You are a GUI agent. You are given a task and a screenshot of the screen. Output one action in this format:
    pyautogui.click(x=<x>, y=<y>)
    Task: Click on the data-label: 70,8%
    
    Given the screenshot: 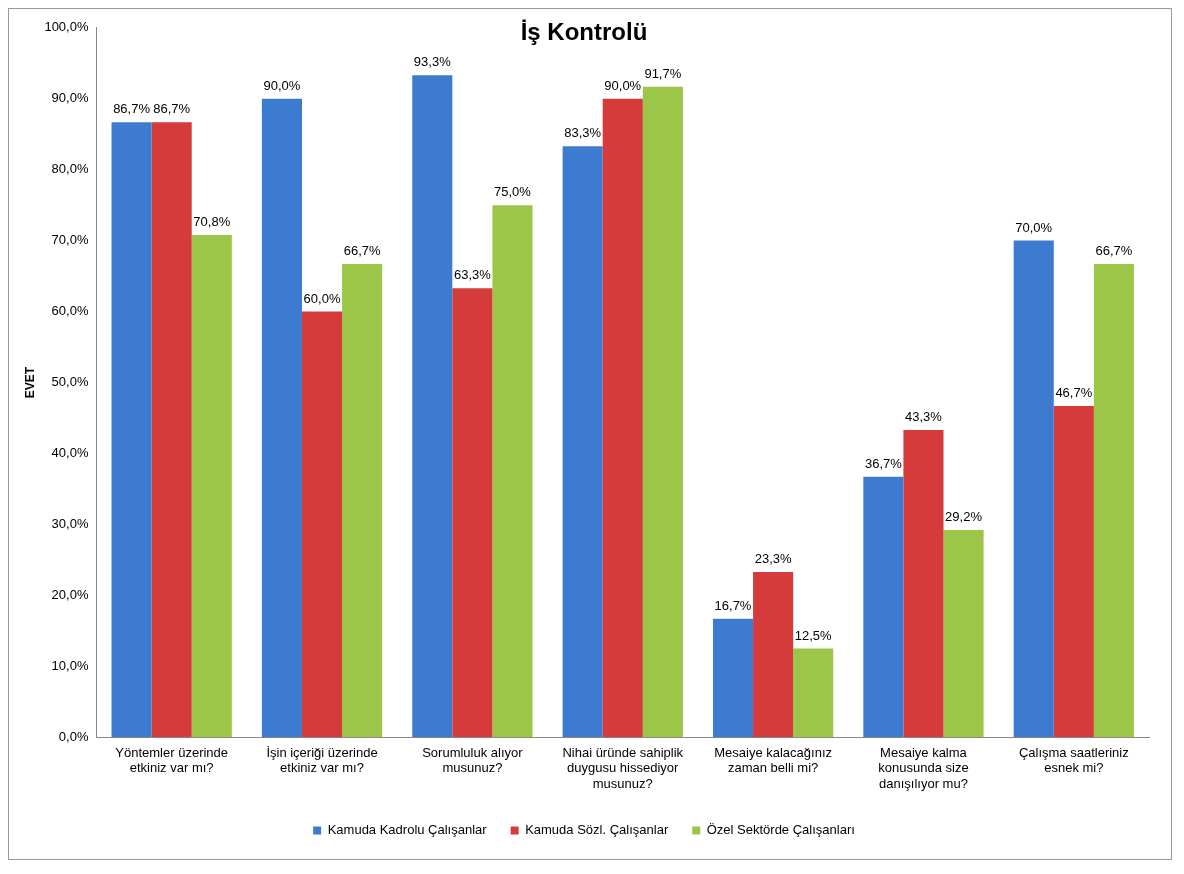 What is the action you would take?
    pyautogui.click(x=212, y=222)
    